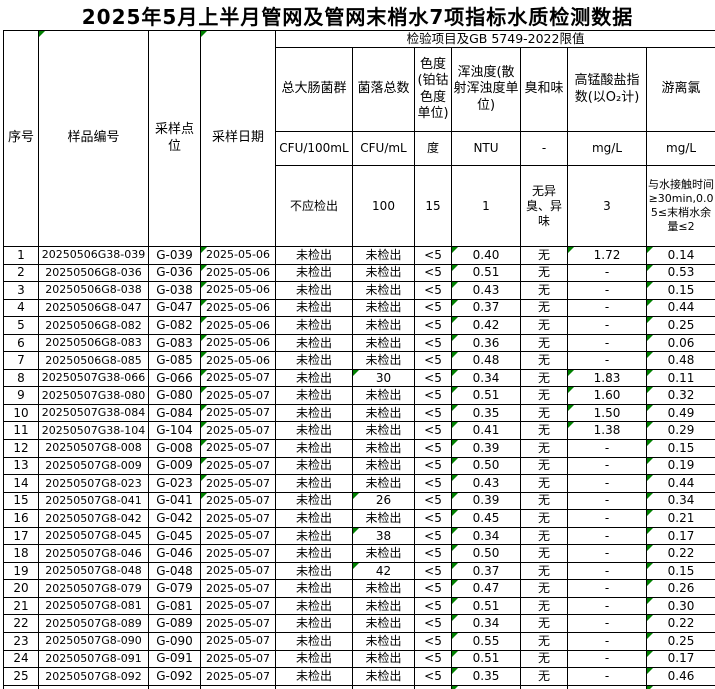  What do you see at coordinates (93, 273) in the screenshot?
I see `cell-sample: 20250506G8-036` at bounding box center [93, 273].